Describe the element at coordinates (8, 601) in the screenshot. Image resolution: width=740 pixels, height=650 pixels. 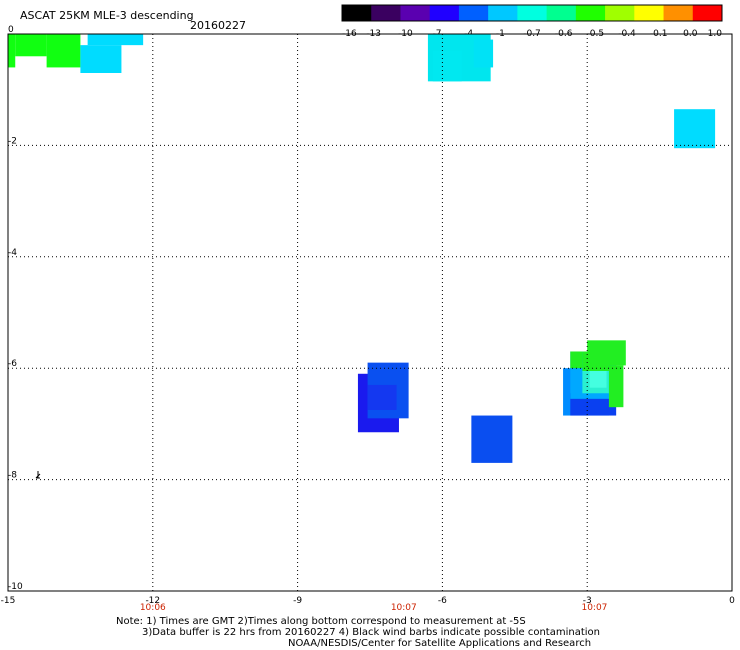
I see `x-tick-label: -15` at that location.